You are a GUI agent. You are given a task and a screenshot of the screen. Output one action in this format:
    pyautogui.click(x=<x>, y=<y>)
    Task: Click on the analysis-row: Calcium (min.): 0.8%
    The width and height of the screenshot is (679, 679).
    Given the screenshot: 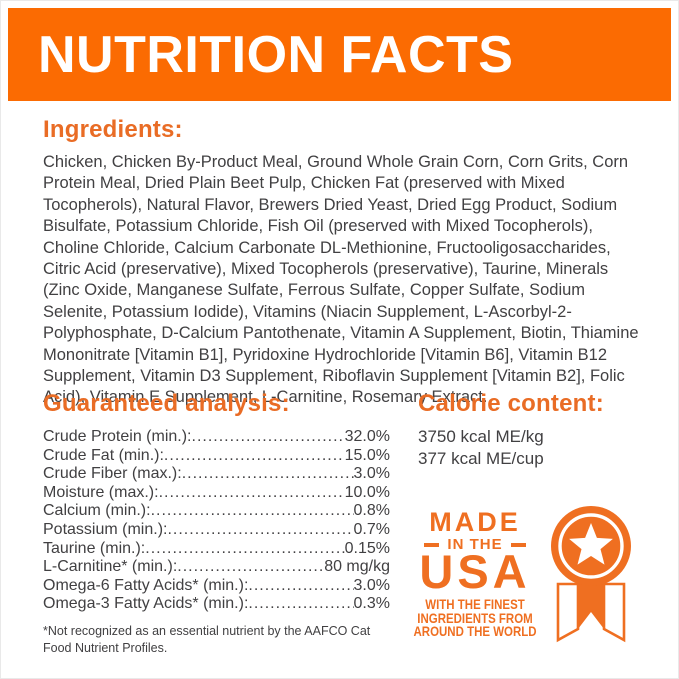 What is the action you would take?
    pyautogui.click(x=216, y=511)
    